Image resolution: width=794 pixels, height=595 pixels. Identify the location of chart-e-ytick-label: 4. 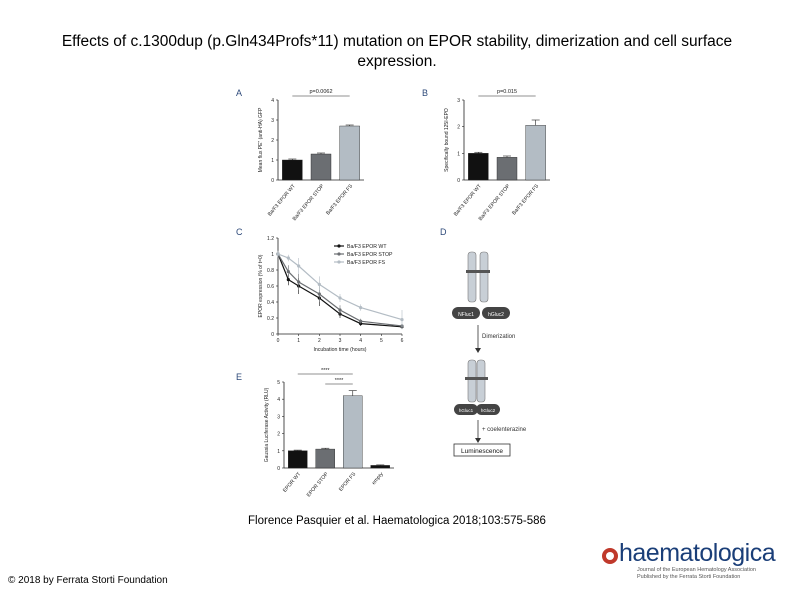
(278, 400).